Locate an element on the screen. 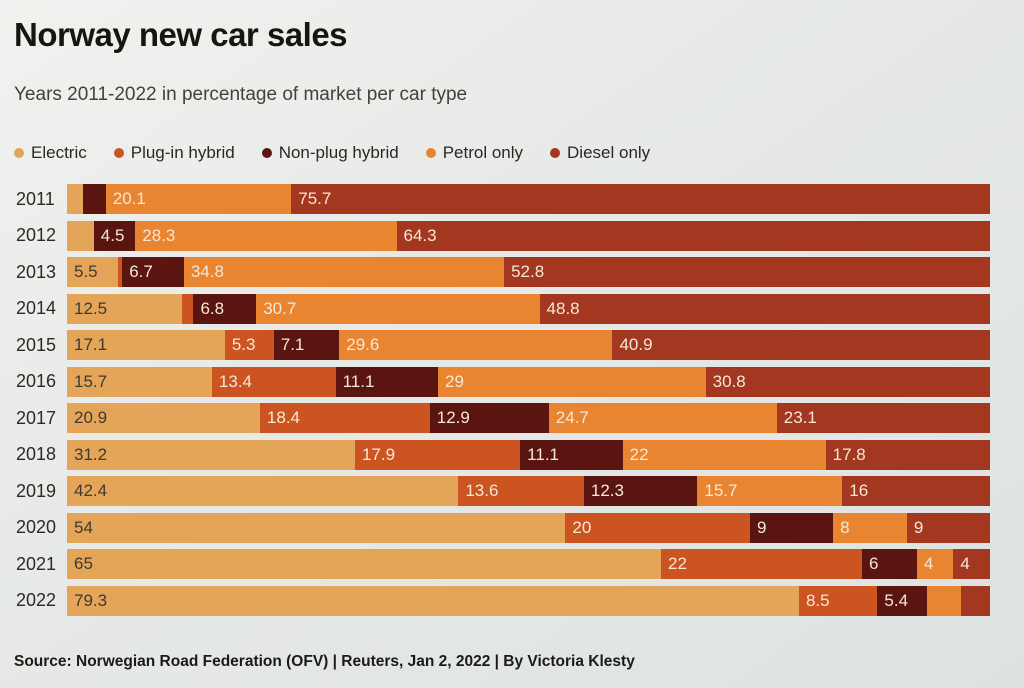 Image resolution: width=1024 pixels, height=688 pixels. bar-track: 15.7 13.4 11.1 29 30.8 is located at coordinates (528, 381).